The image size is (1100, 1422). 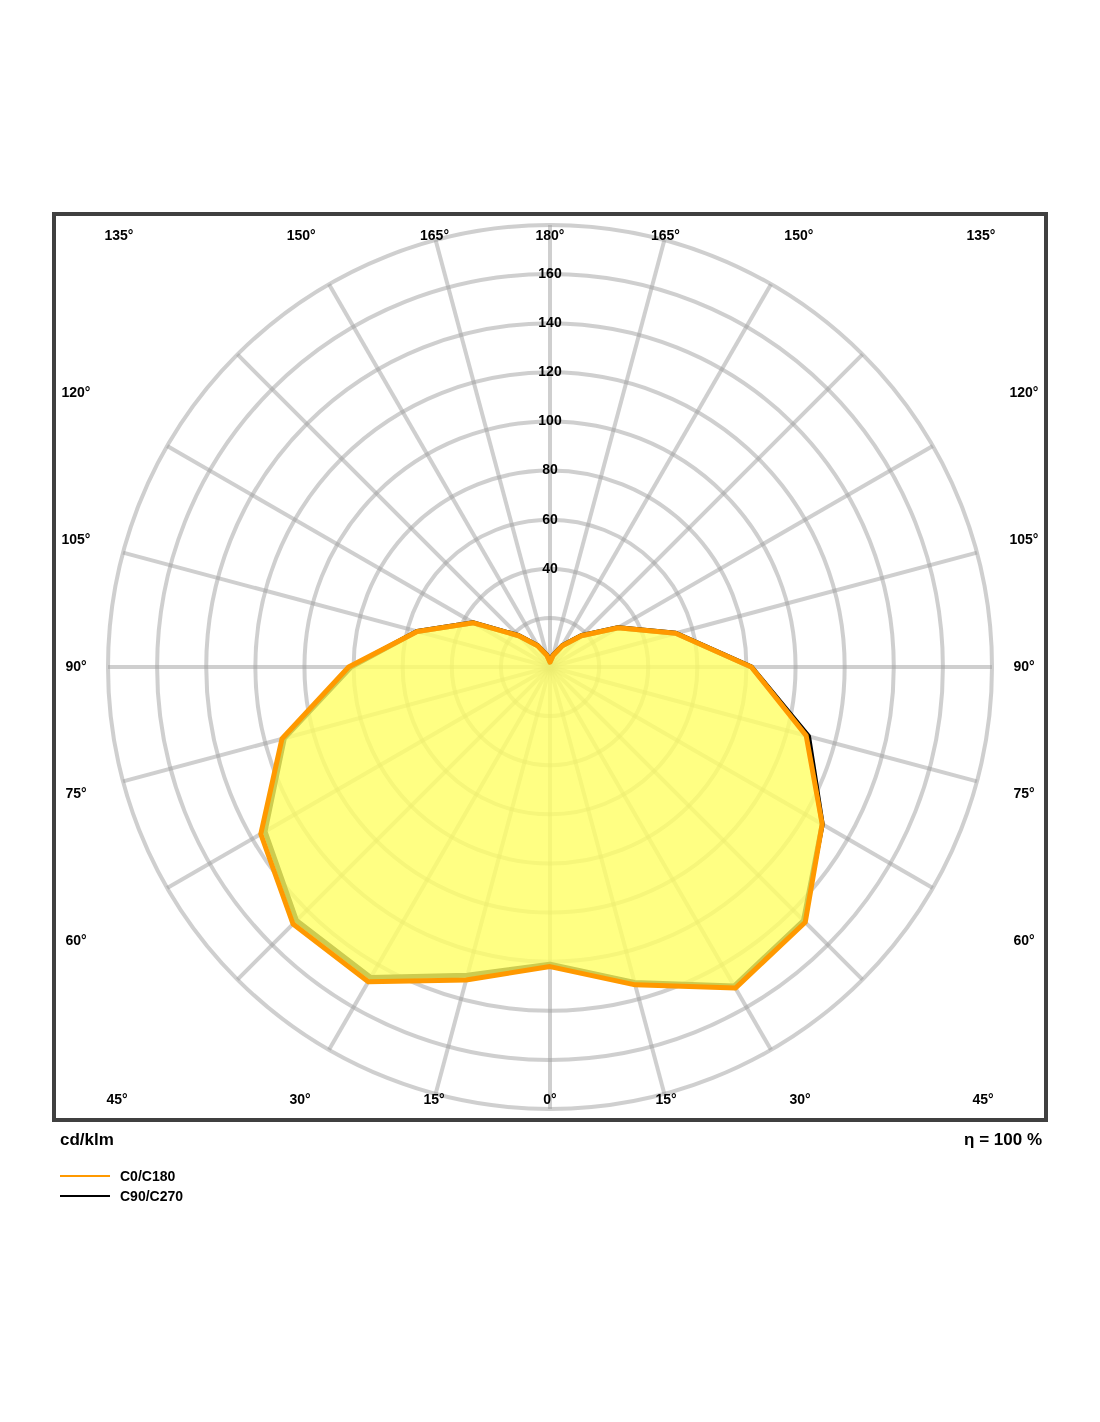 What do you see at coordinates (151, 1196) in the screenshot?
I see `legend-label: C90/C270` at bounding box center [151, 1196].